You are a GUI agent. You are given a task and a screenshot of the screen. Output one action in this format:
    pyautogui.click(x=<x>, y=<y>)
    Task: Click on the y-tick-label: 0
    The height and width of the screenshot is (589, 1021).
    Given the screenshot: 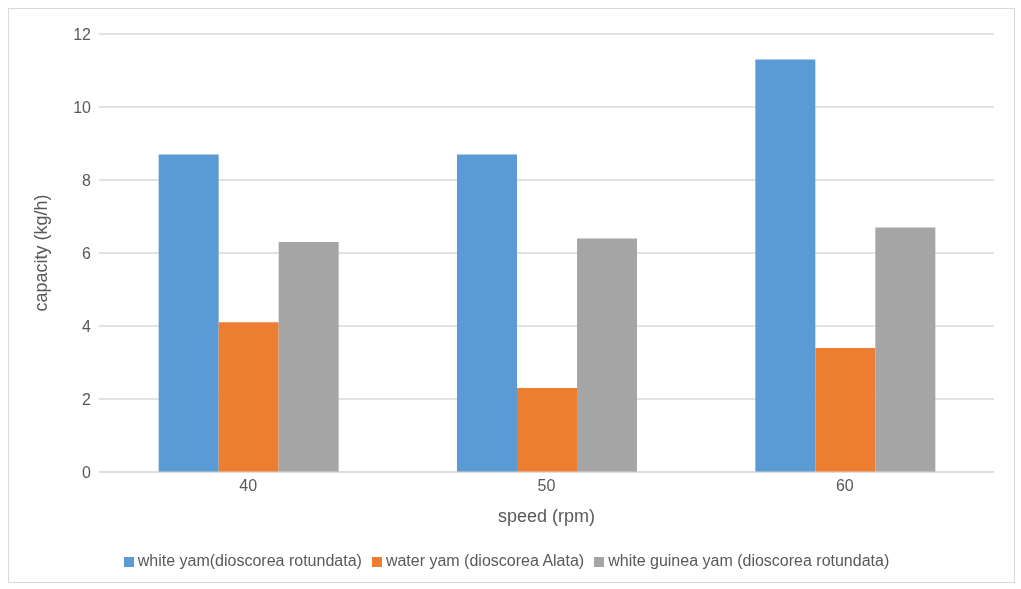 What is the action you would take?
    pyautogui.click(x=87, y=472)
    